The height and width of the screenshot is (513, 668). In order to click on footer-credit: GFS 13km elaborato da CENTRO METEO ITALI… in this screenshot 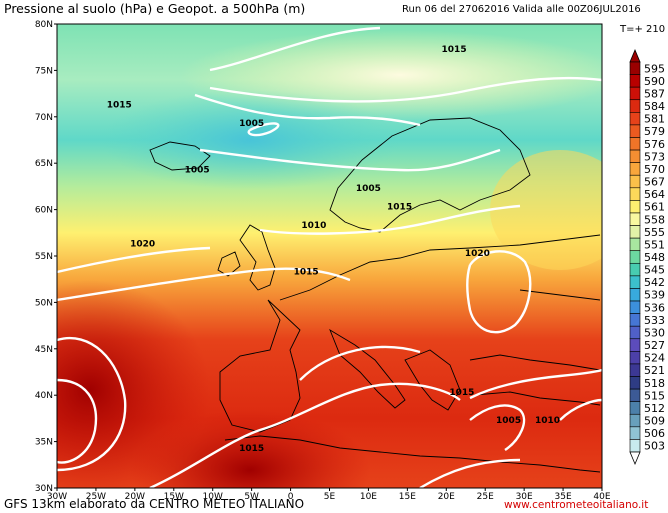, I will do `click(154, 504)`.